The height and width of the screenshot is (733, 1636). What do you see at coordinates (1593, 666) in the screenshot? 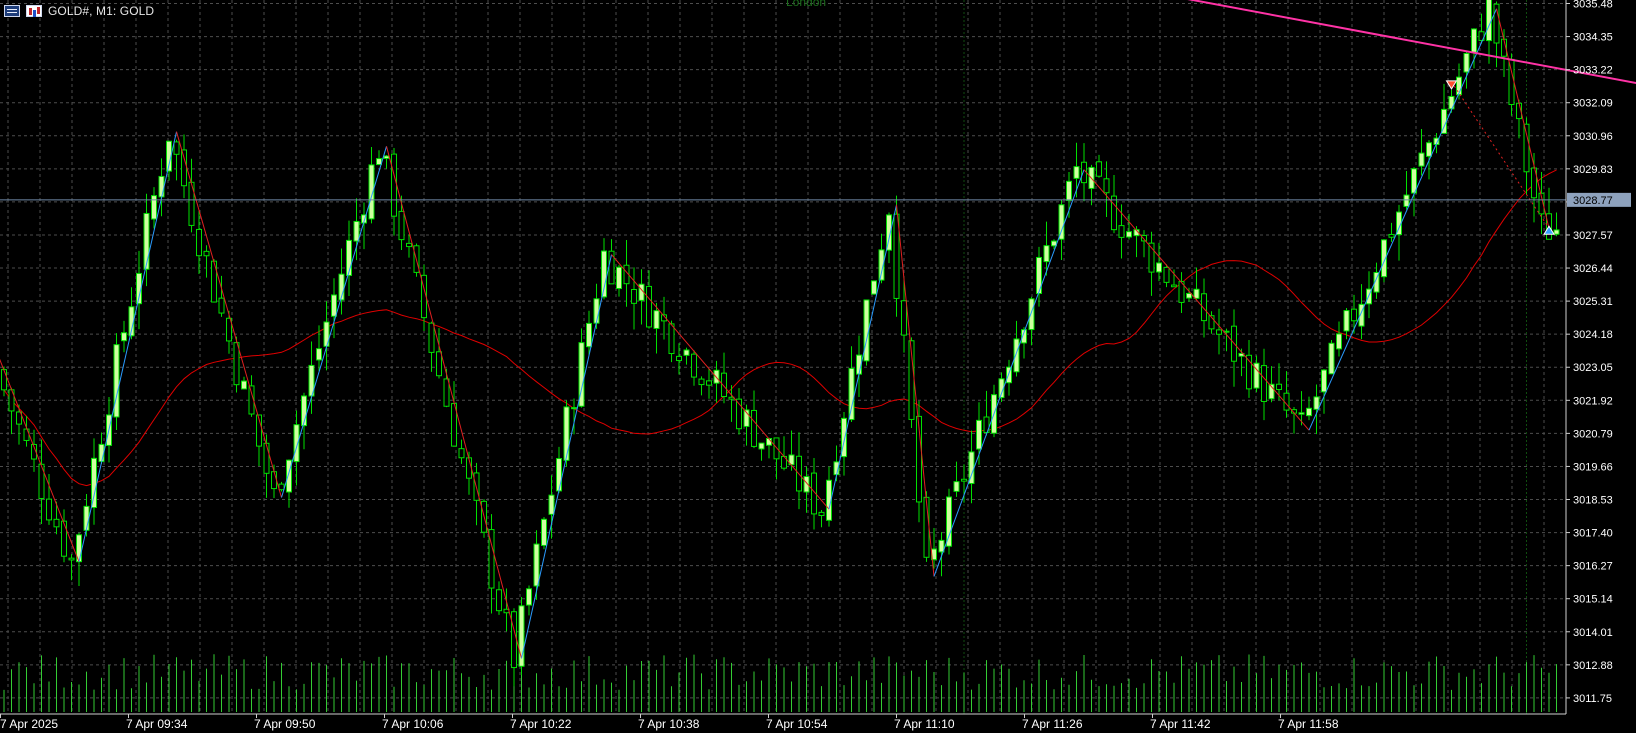
I see `price-tick-label: 3012.88` at bounding box center [1593, 666].